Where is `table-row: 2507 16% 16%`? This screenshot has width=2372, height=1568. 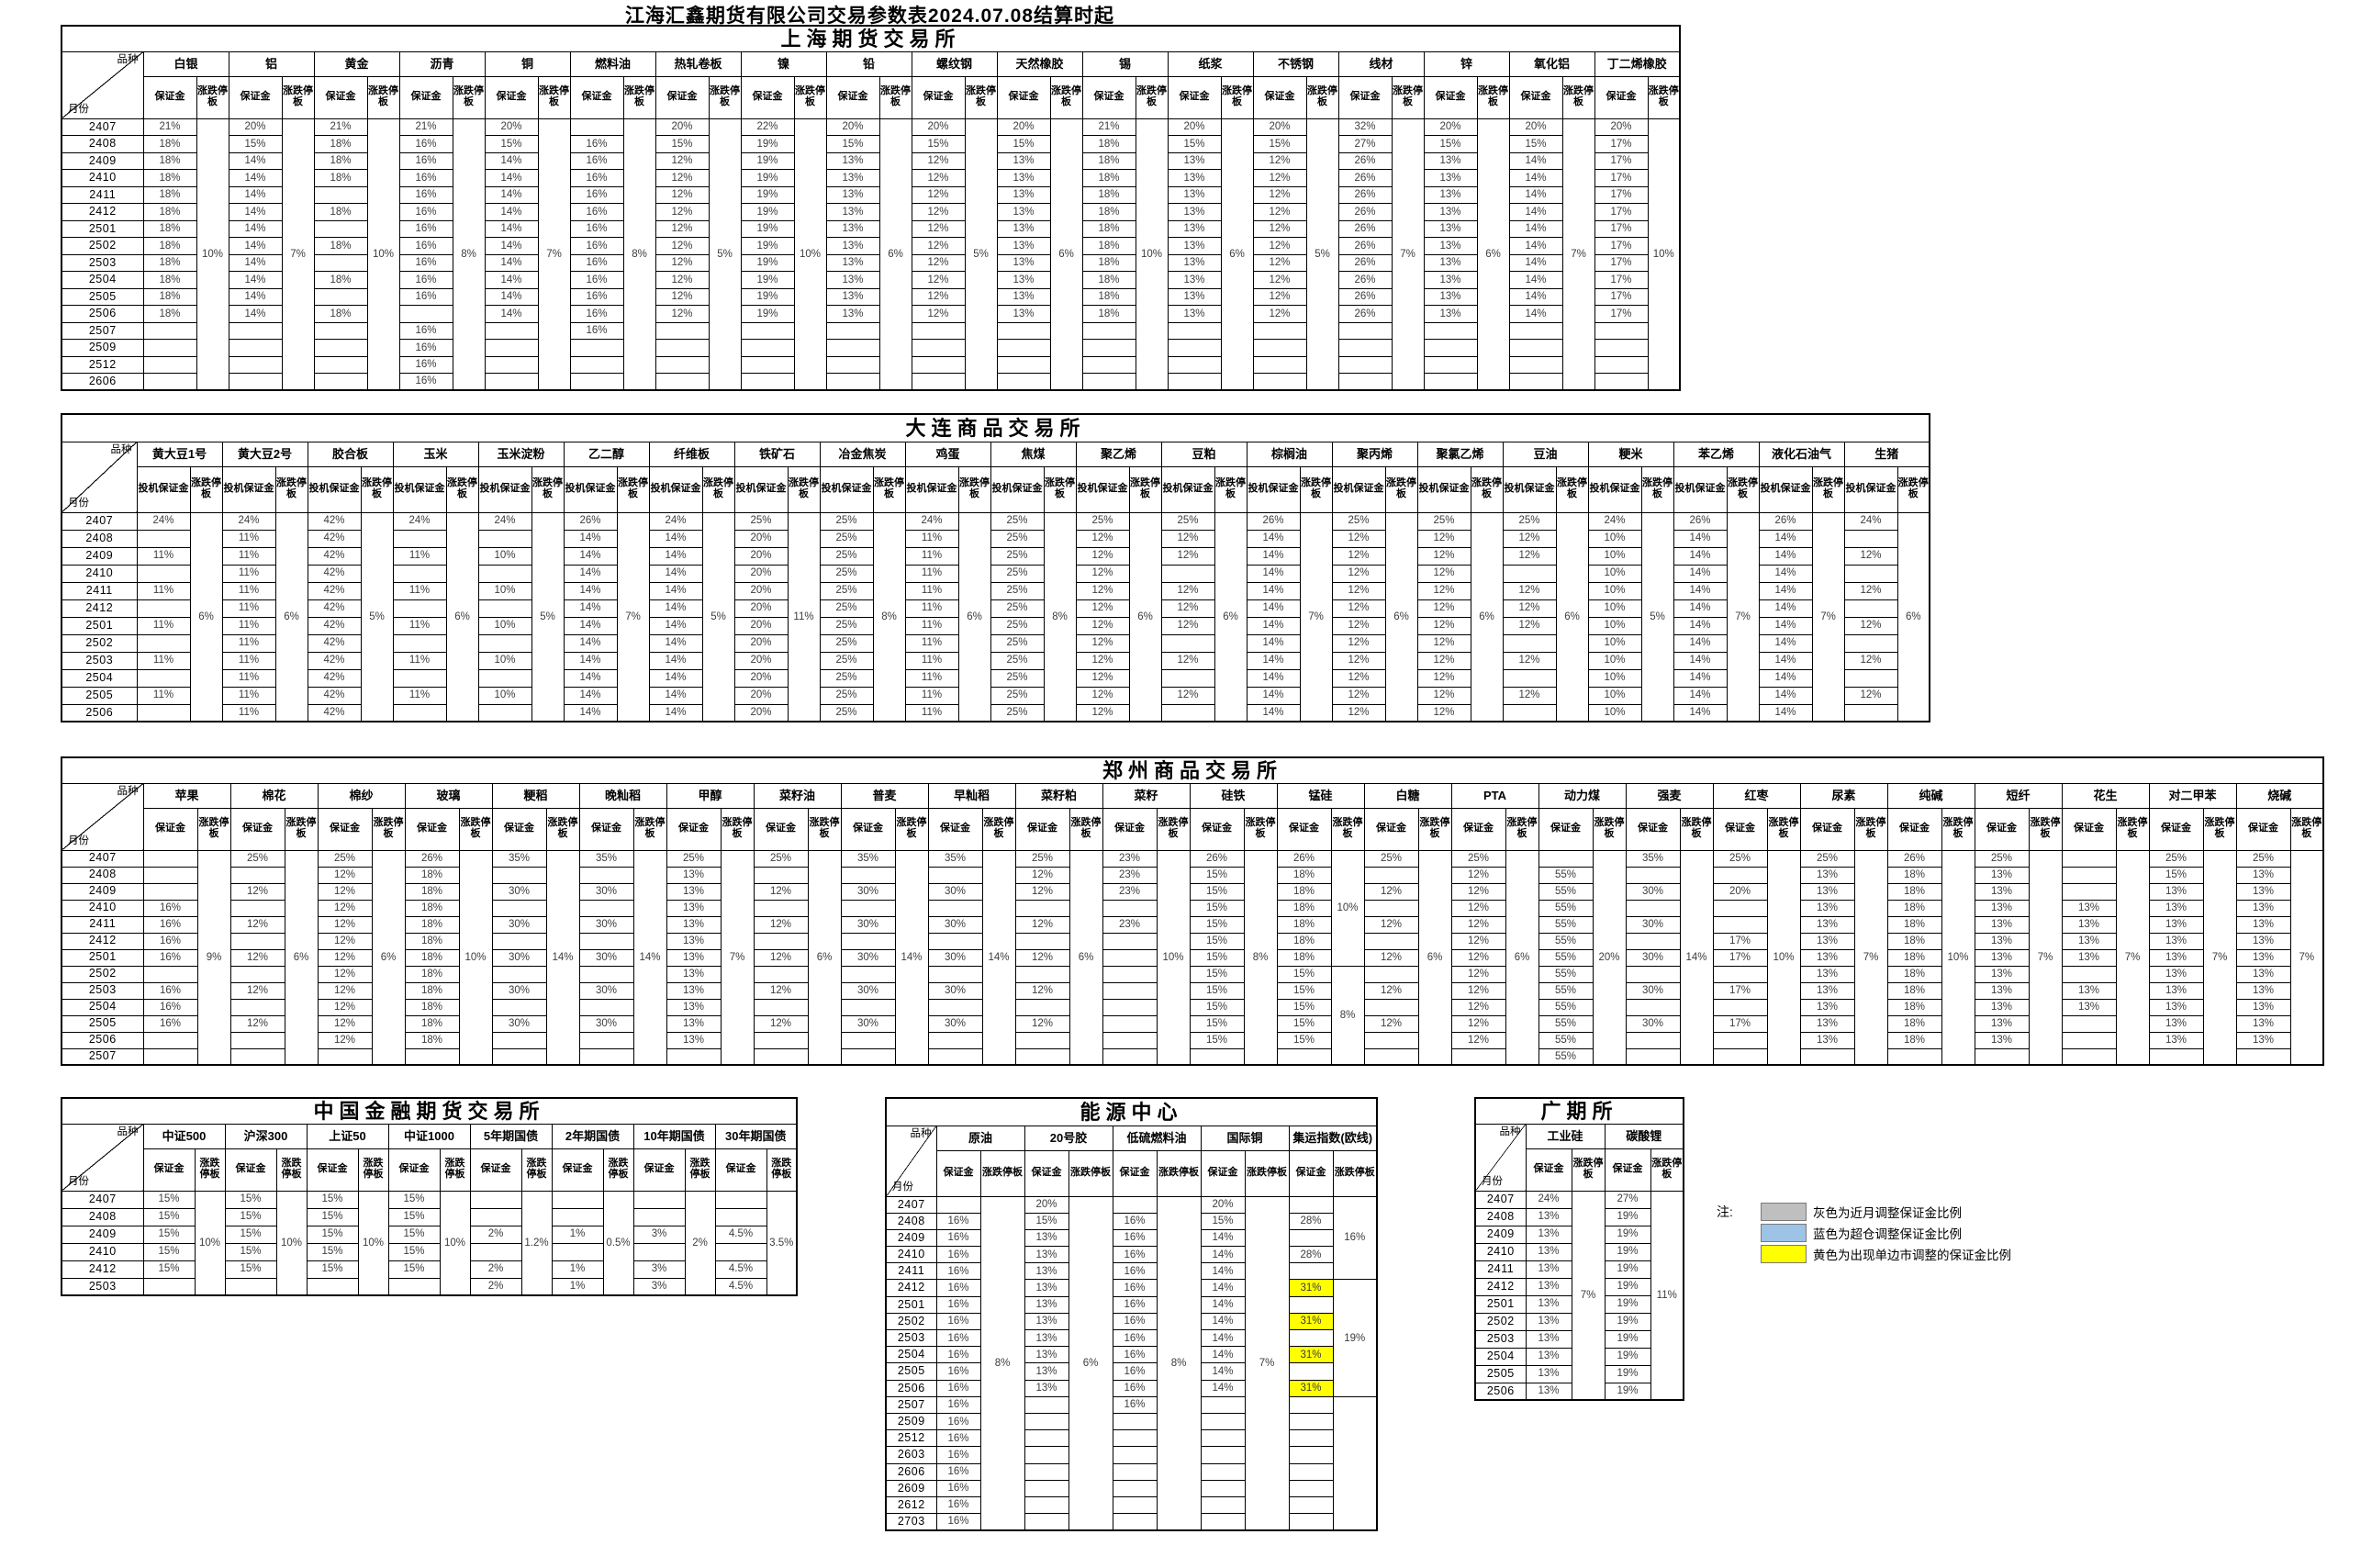 table-row: 2507 16% 16% is located at coordinates (1131, 1463).